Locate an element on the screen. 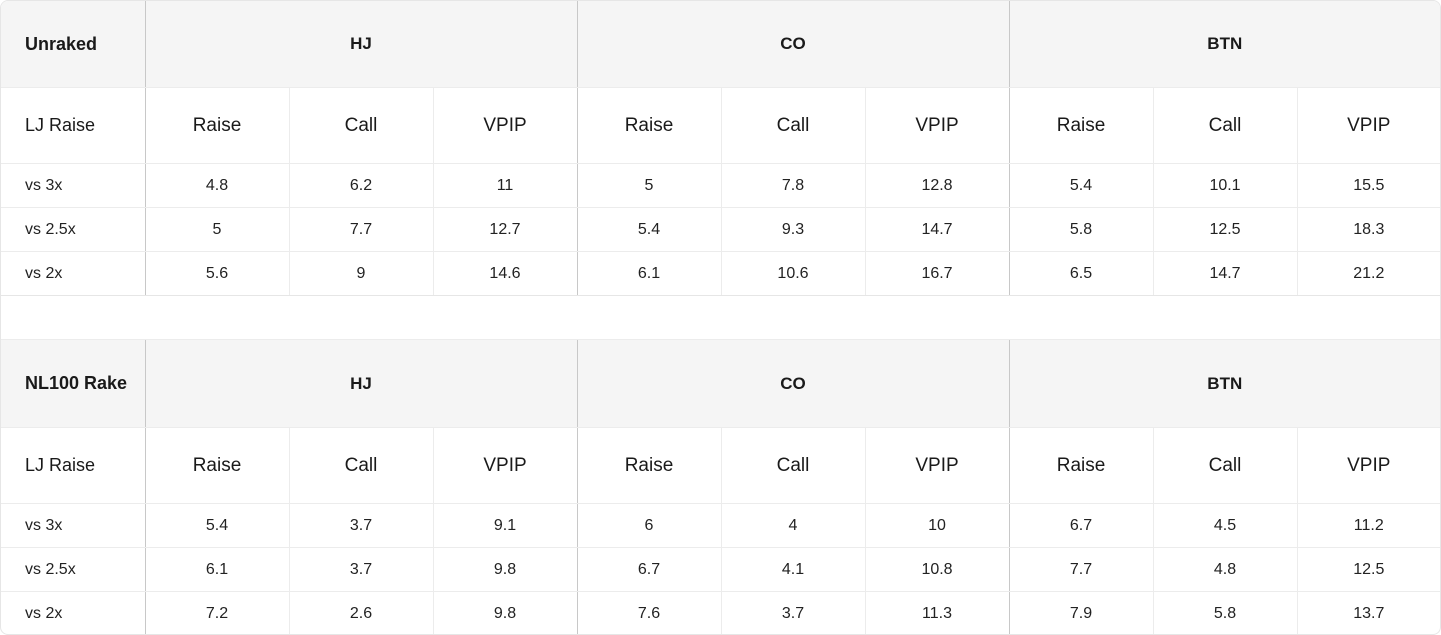 This screenshot has height=635, width=1441. table-1-btn-raise-header: Raise is located at coordinates (1081, 125).